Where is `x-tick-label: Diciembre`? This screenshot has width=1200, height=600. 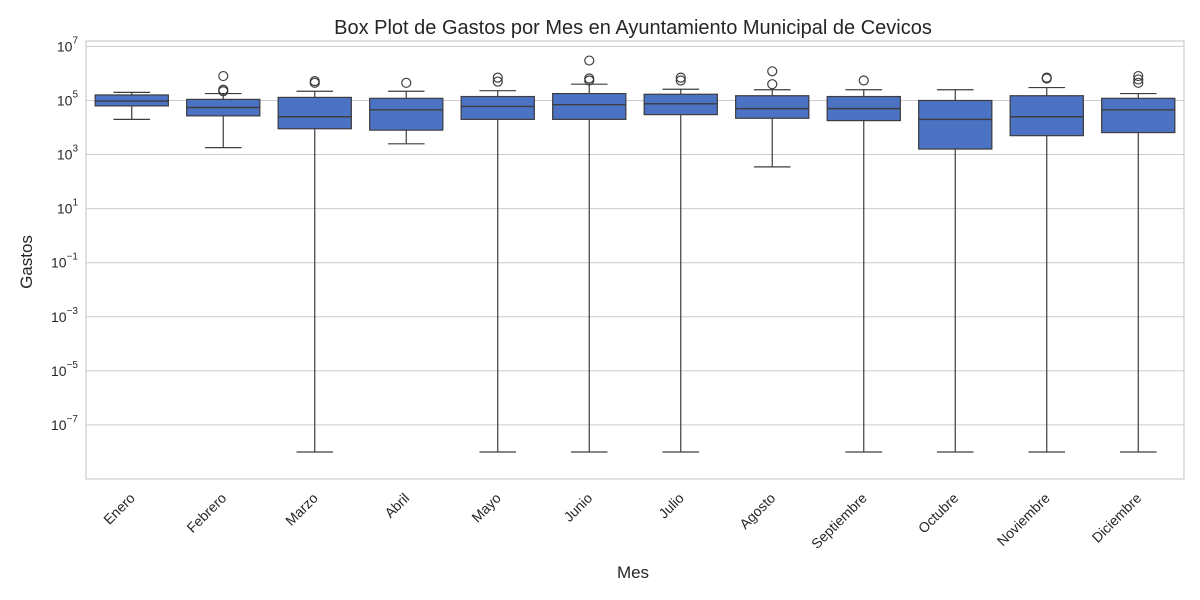 x-tick-label: Diciembre is located at coordinates (1116, 518).